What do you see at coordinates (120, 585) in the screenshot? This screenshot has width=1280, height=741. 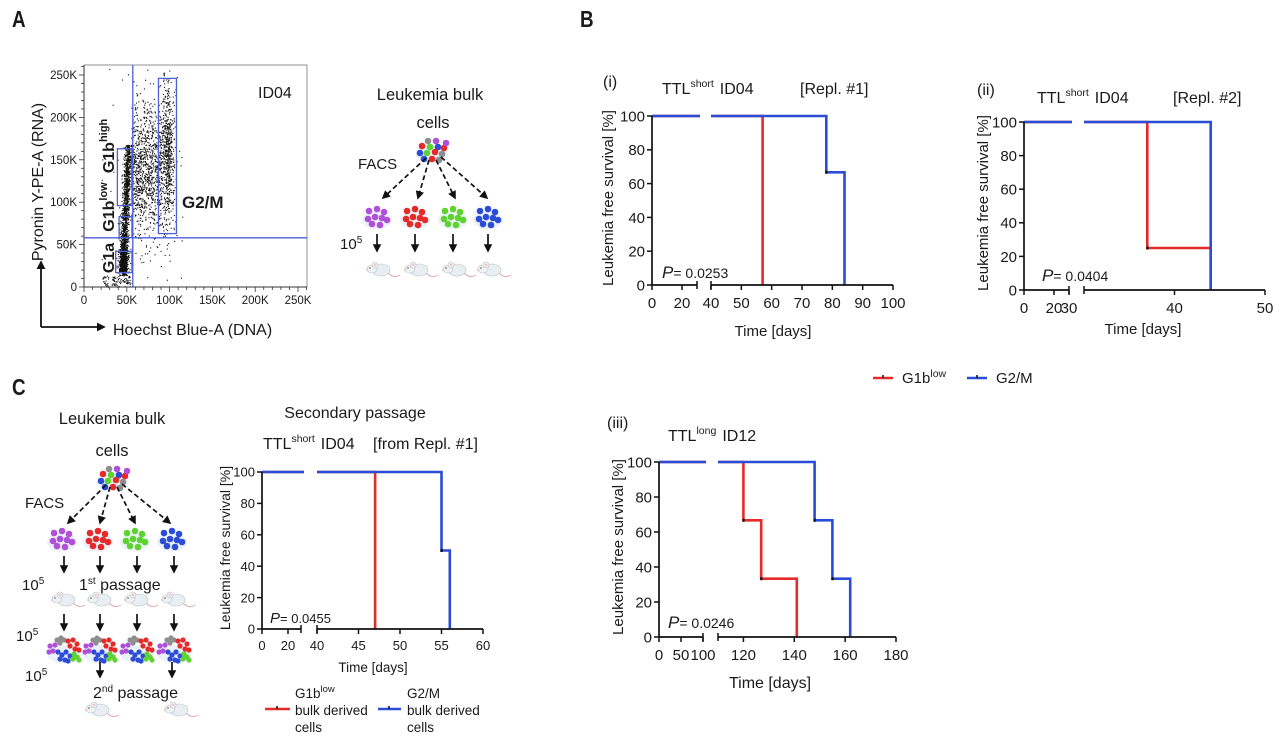 I see `first-passage-label: 1st passage` at bounding box center [120, 585].